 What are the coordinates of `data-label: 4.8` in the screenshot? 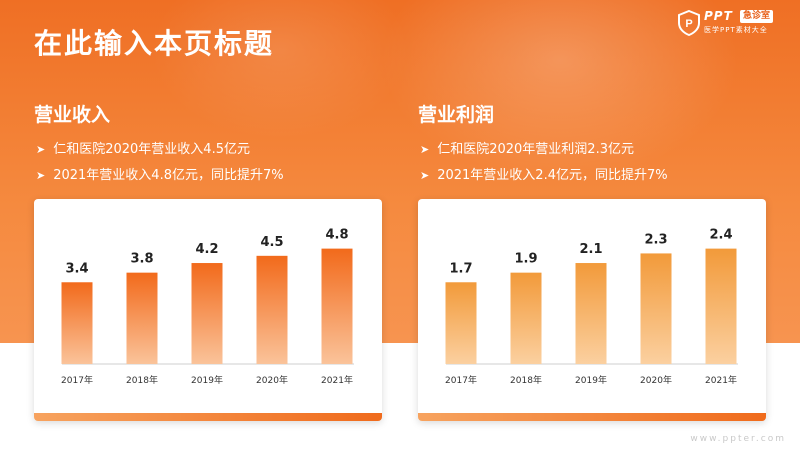 It's located at (336, 235).